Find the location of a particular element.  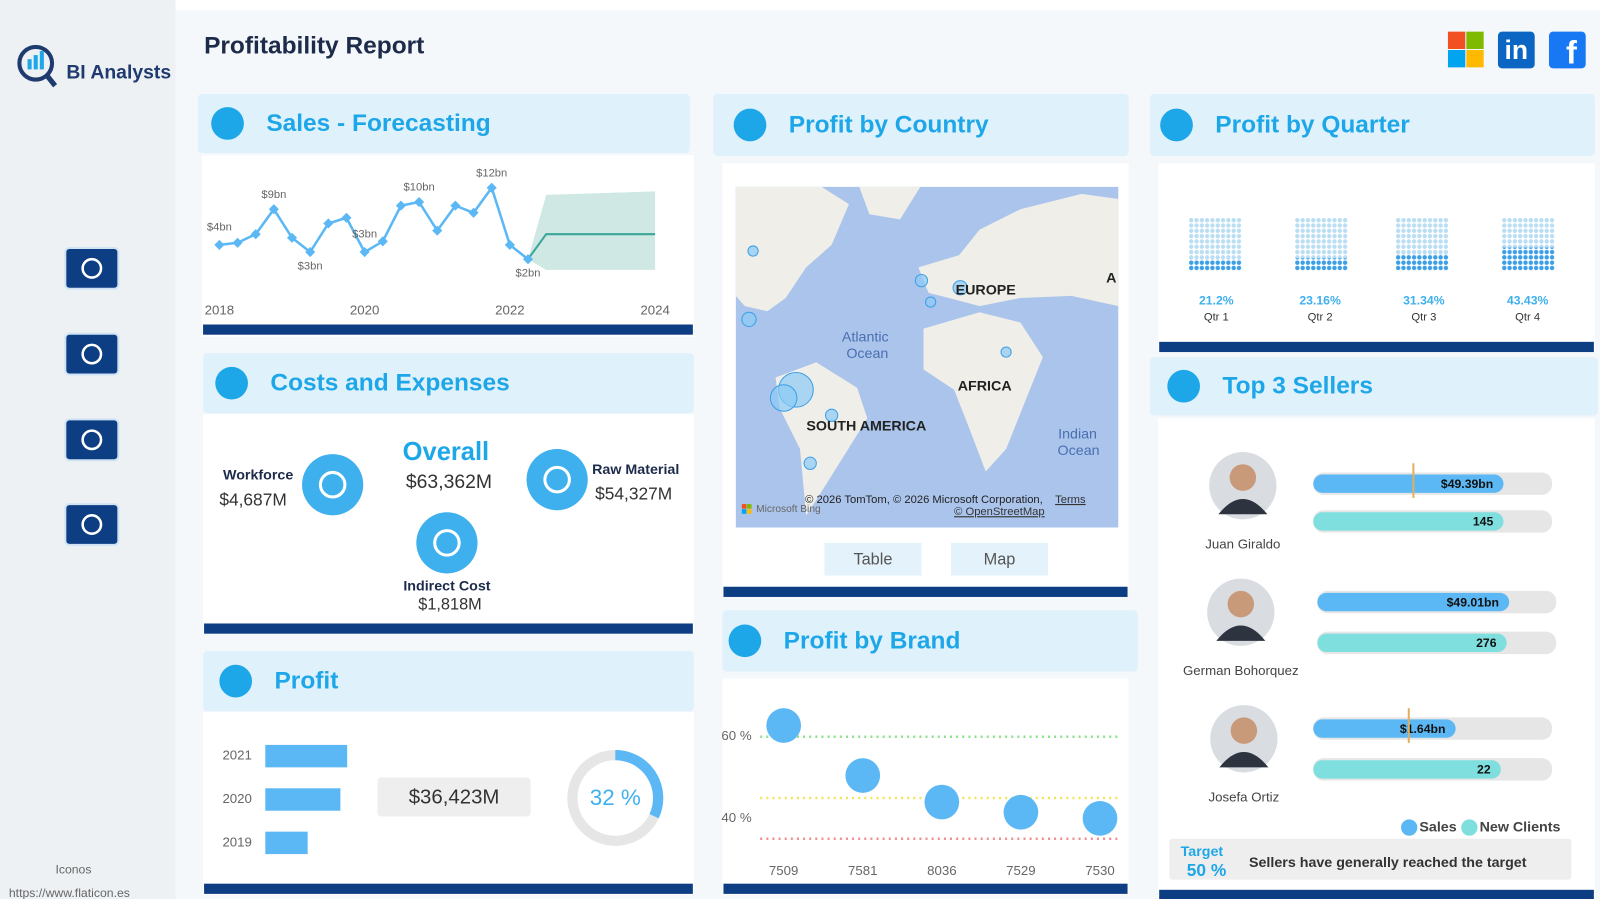

waffle-value: 23.16% is located at coordinates (1320, 300).